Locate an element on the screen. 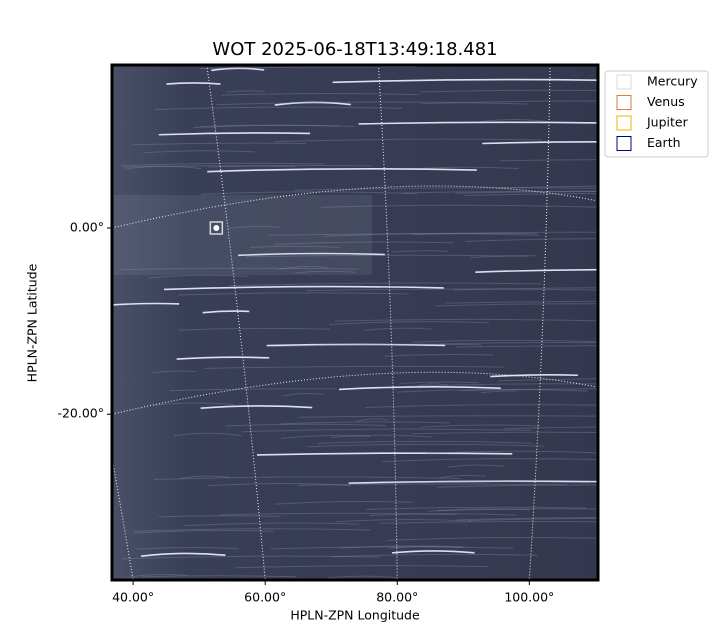 This screenshot has width=720, height=640. bright-haze is located at coordinates (242, 235).